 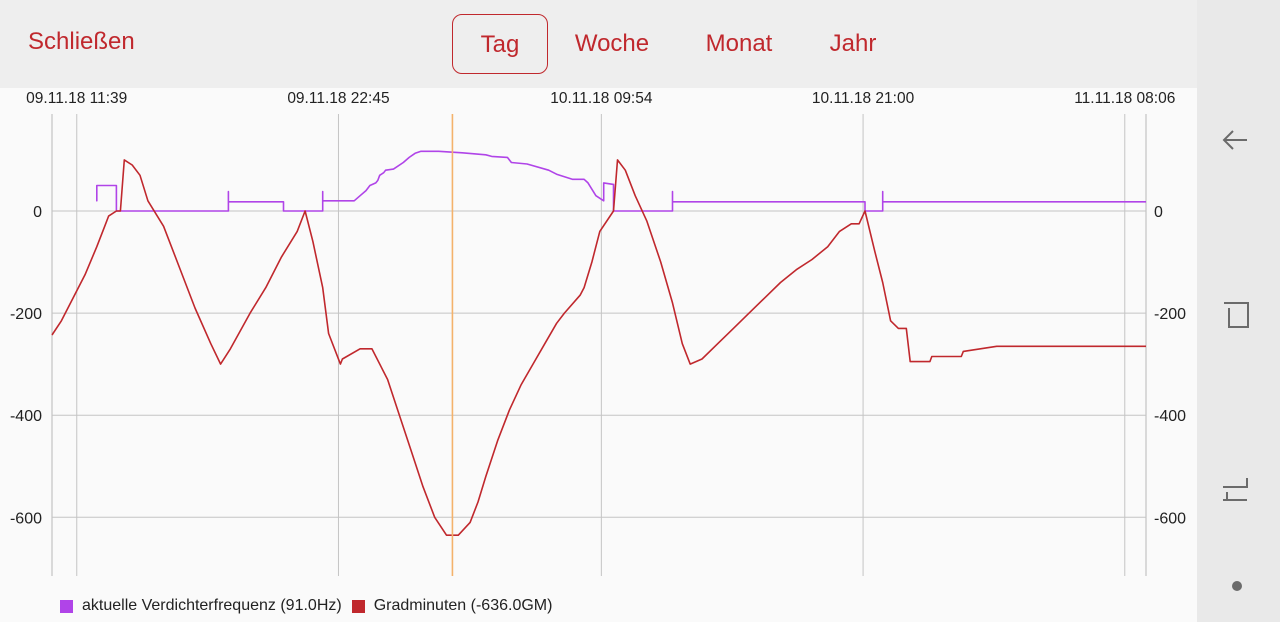 What do you see at coordinates (1170, 314) in the screenshot?
I see `y-tick-label-right: -200` at bounding box center [1170, 314].